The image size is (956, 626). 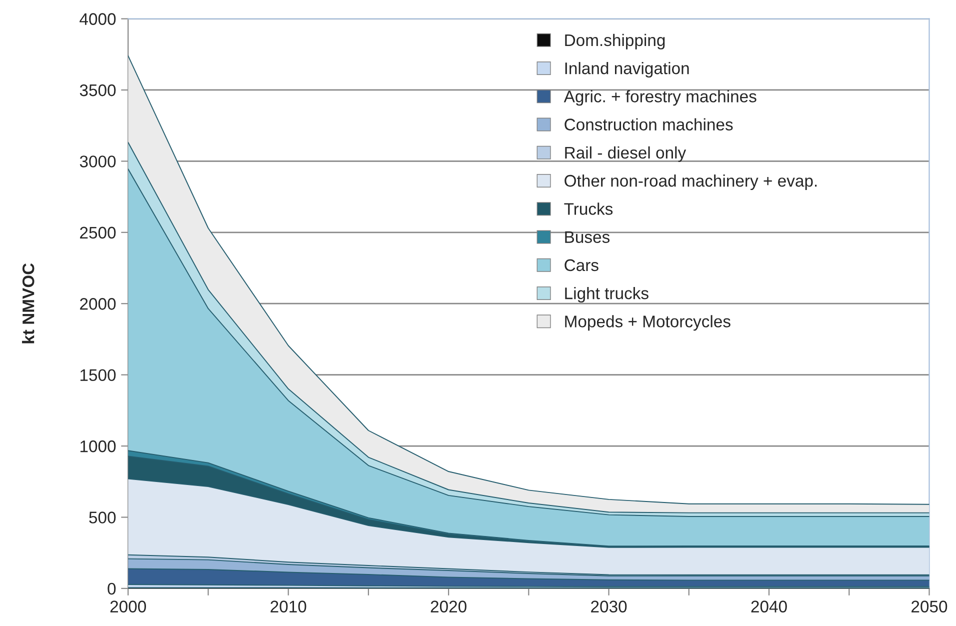 I want to click on legend-label: Dom.shipping, so click(x=615, y=42).